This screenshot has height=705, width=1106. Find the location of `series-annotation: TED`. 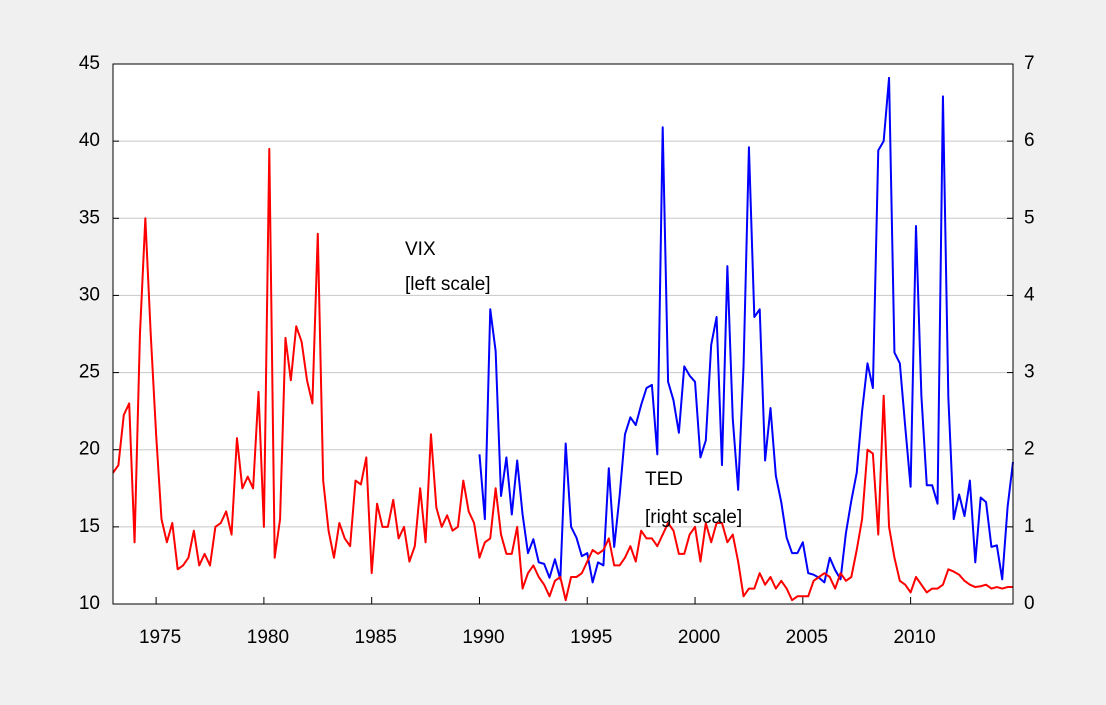

series-annotation: TED is located at coordinates (664, 479).